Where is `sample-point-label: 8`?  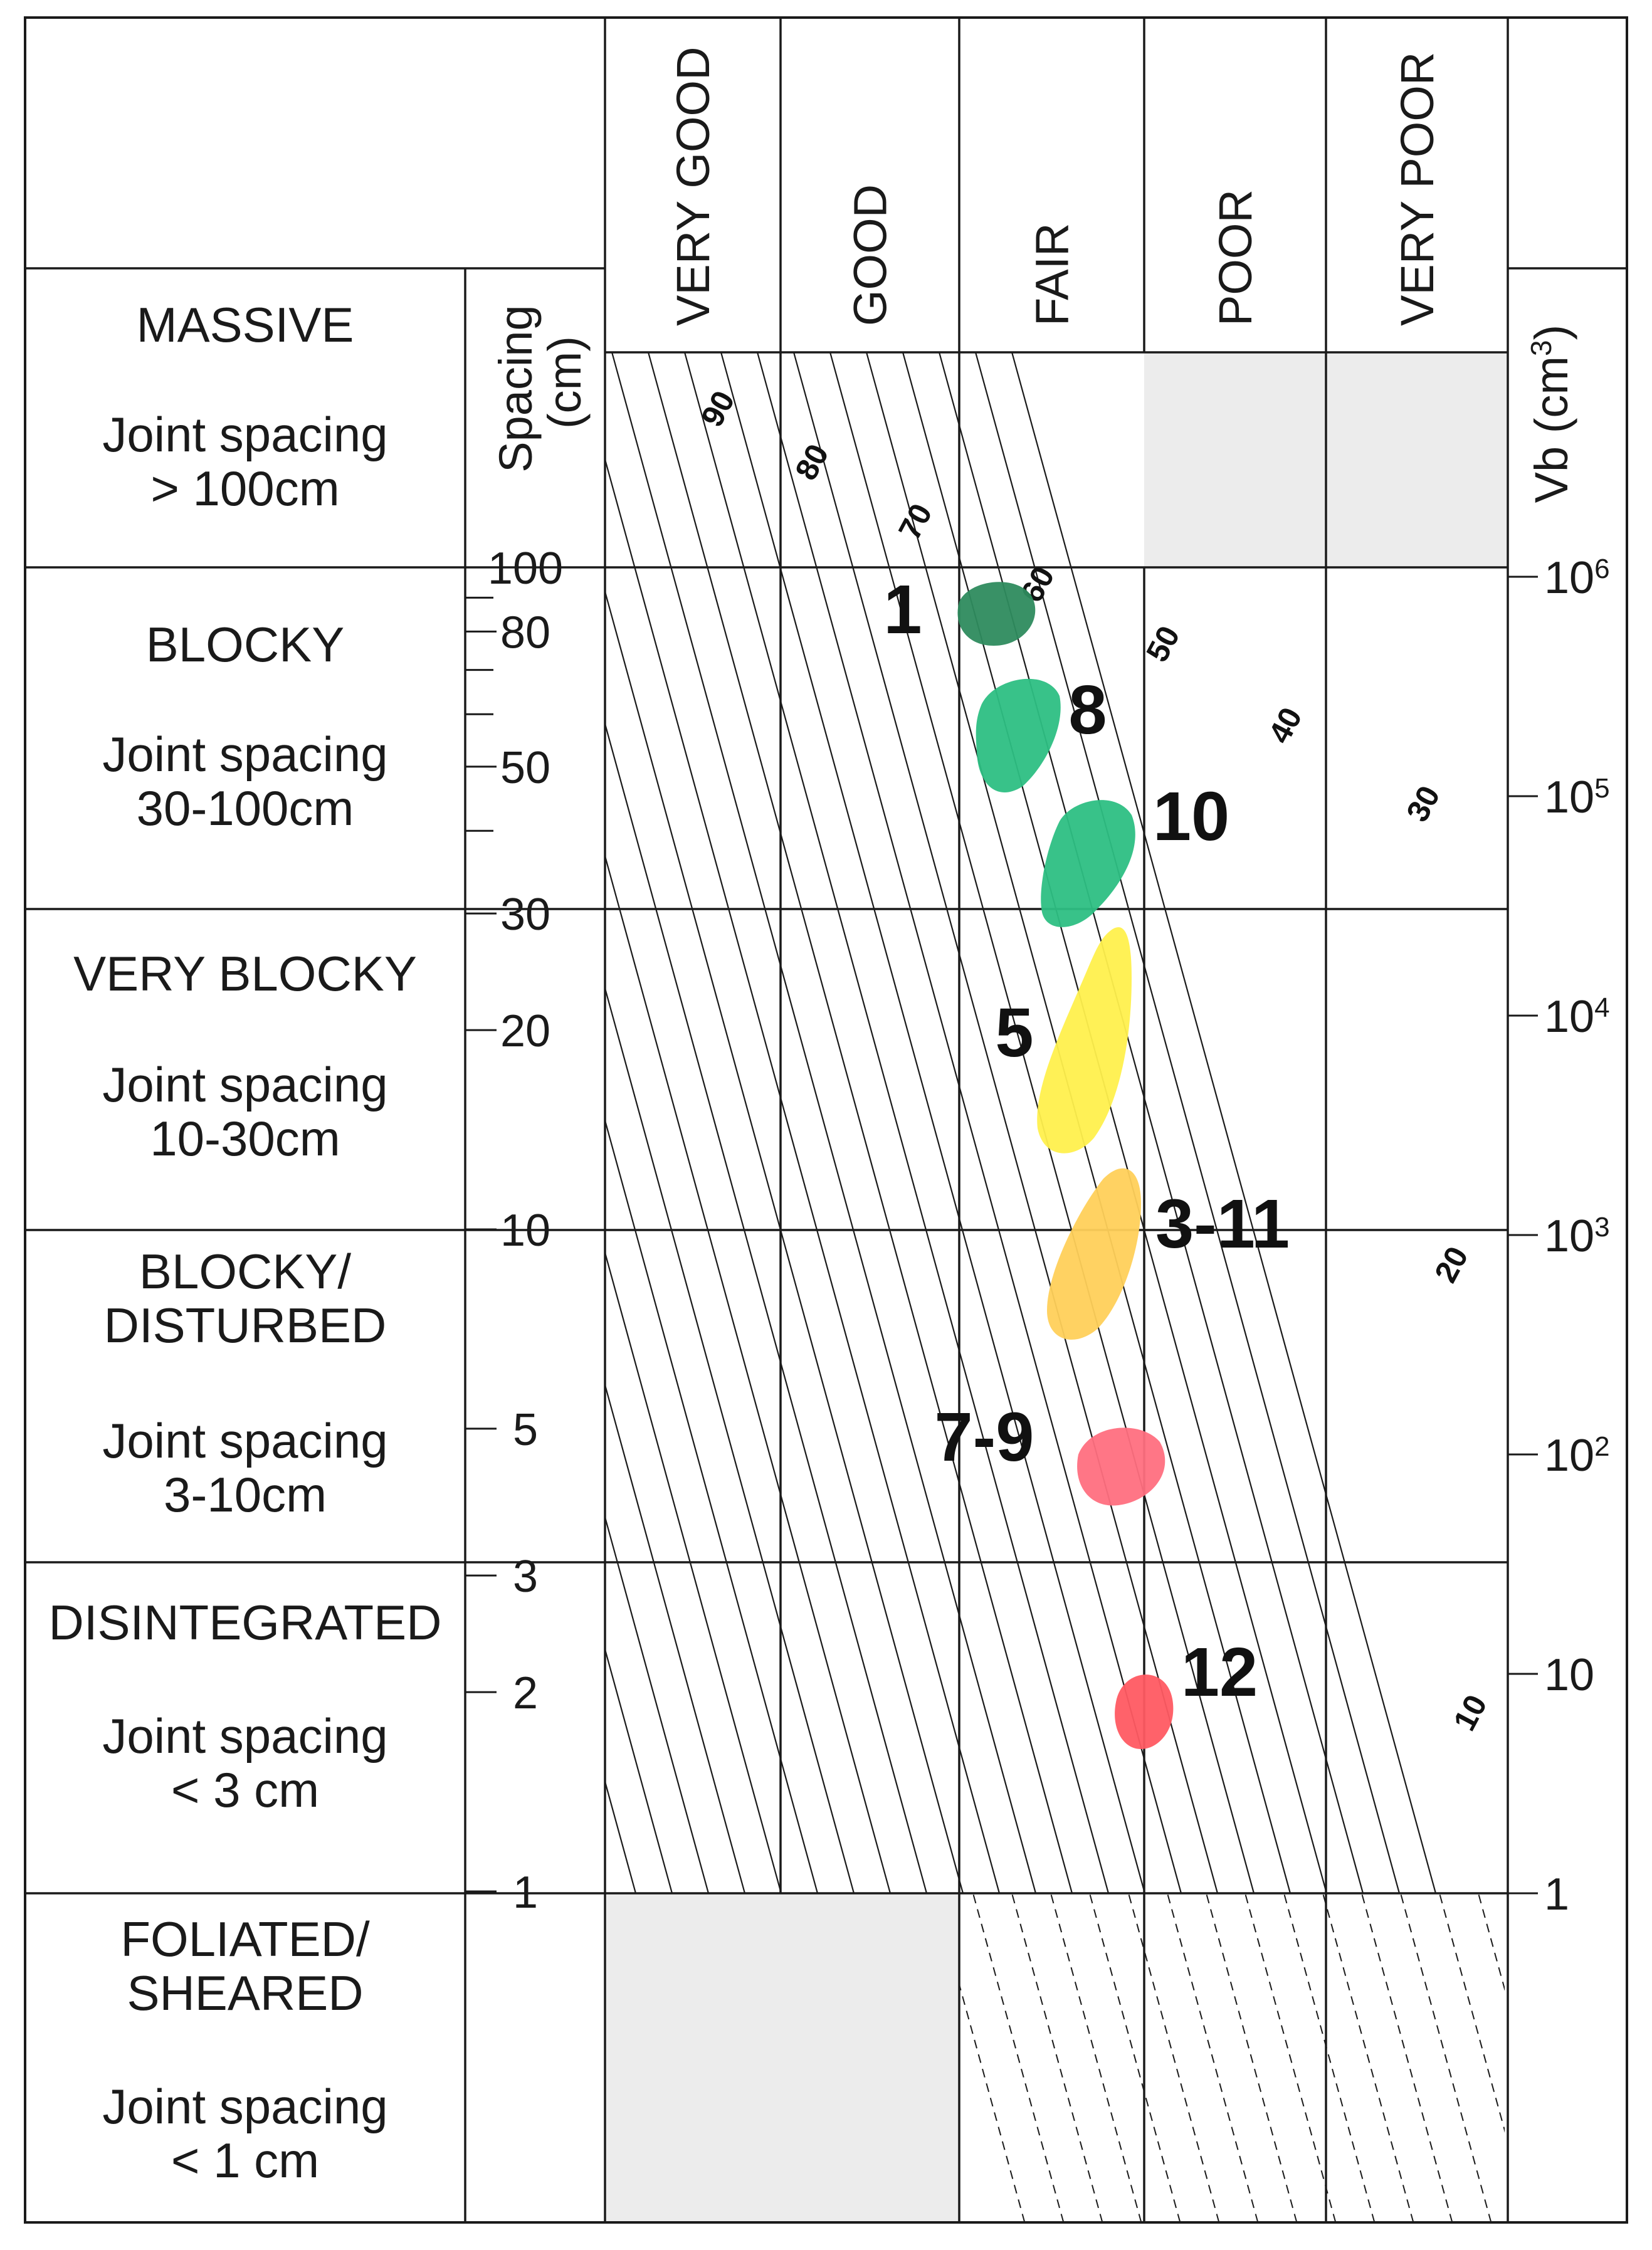
sample-point-label: 8 is located at coordinates (1087, 710).